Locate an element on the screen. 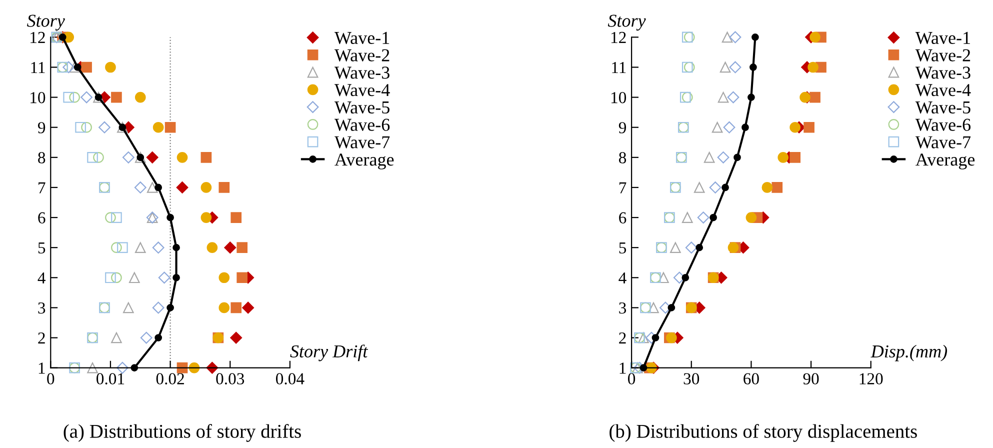 The image size is (993, 448). x-tick-label: 30 is located at coordinates (692, 378).